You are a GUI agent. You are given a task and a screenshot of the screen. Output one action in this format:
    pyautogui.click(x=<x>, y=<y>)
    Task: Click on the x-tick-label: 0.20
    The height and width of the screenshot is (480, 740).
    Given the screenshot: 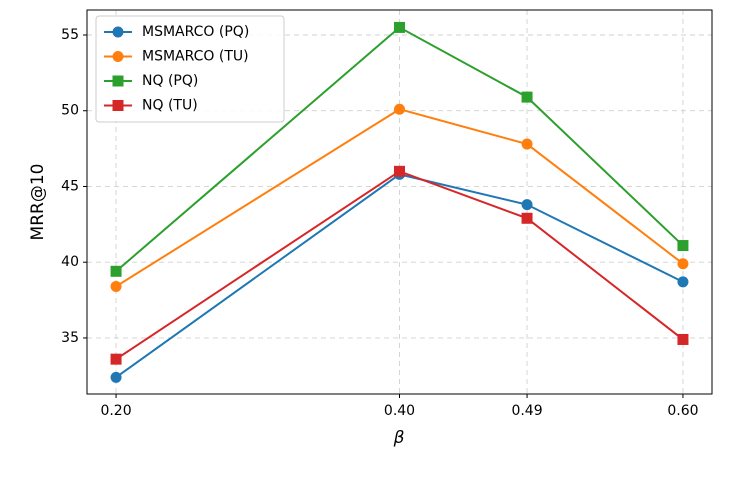 What is the action you would take?
    pyautogui.click(x=115, y=411)
    